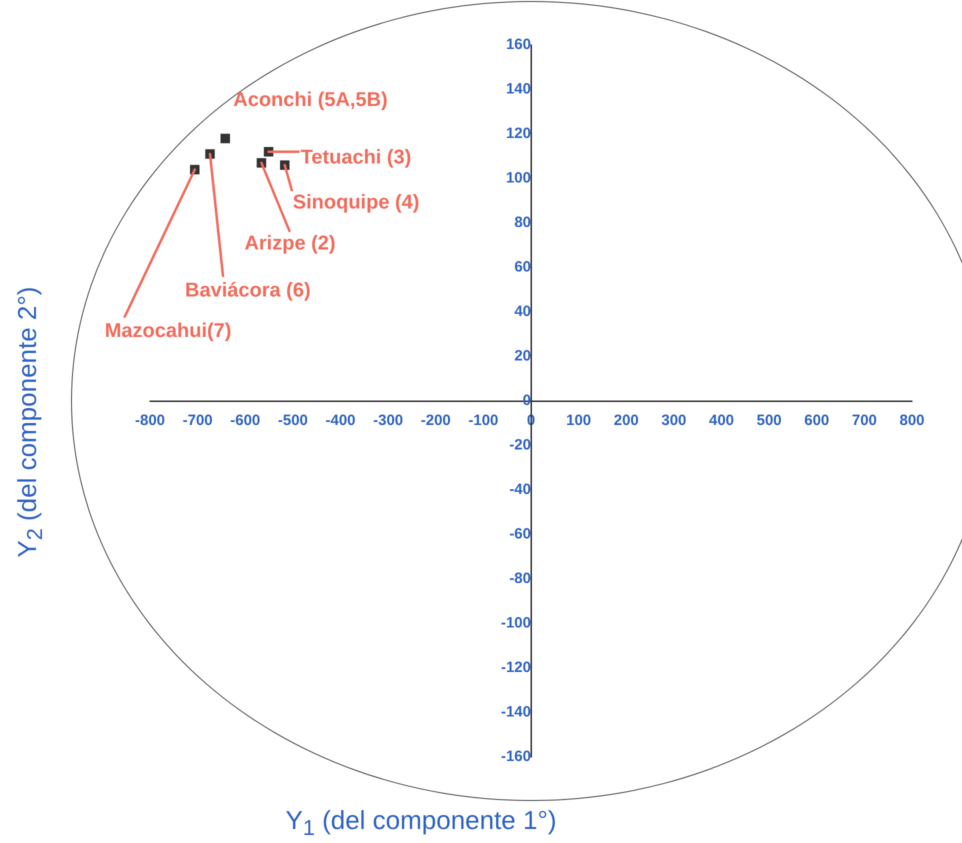  What do you see at coordinates (673, 421) in the screenshot?
I see `x-tick-label: 300` at bounding box center [673, 421].